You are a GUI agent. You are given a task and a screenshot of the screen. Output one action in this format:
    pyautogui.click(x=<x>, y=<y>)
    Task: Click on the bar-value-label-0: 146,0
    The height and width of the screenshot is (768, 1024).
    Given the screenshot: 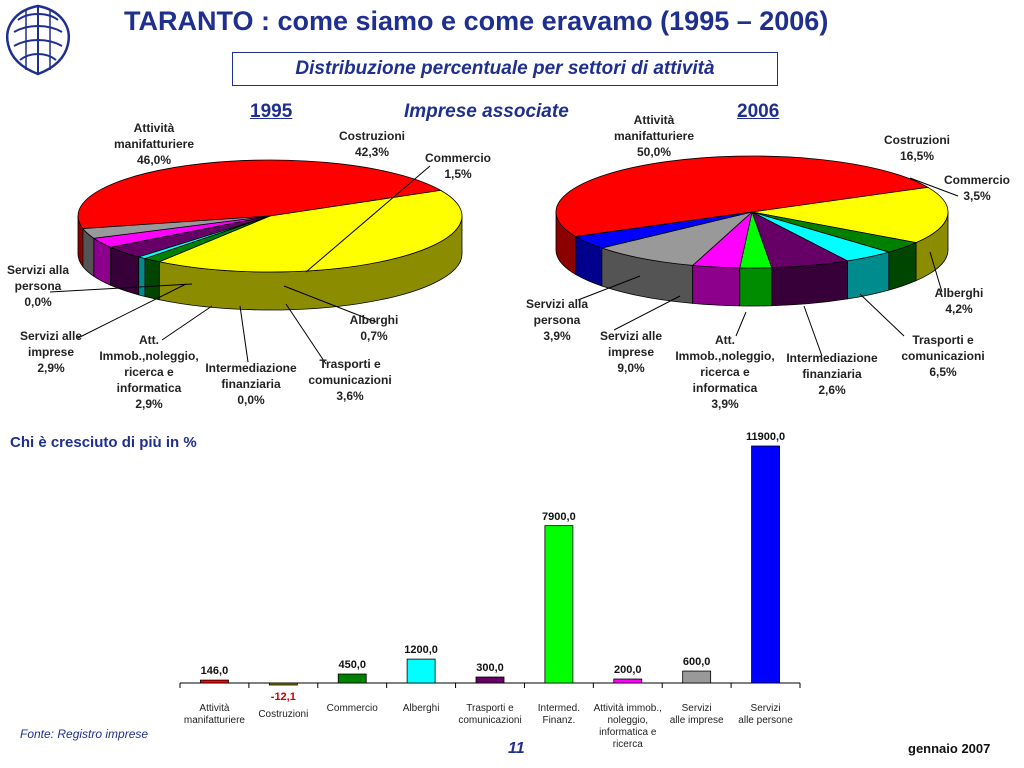 What is the action you would take?
    pyautogui.click(x=214, y=671)
    